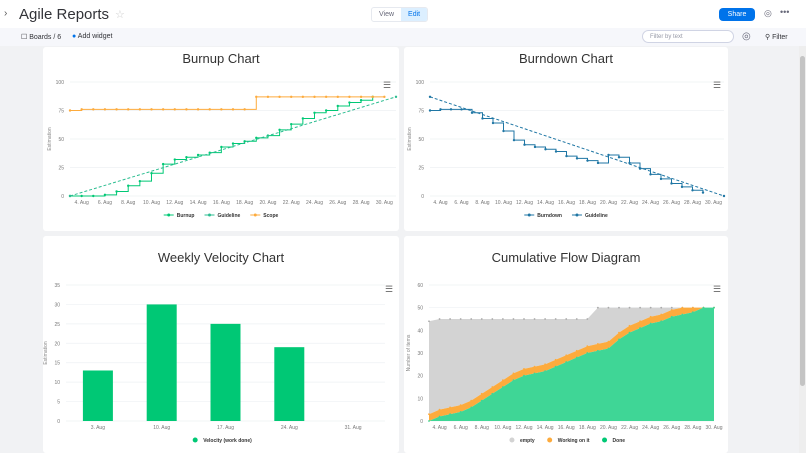  I want to click on scrollbar-thumb, so click(802, 221).